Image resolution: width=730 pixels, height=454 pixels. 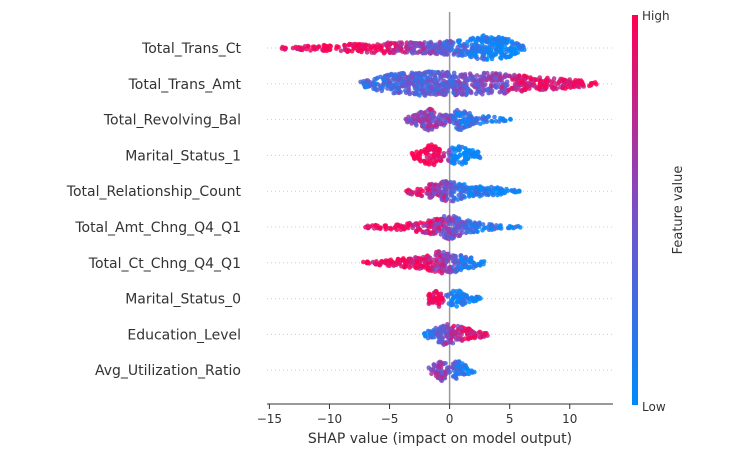 What do you see at coordinates (635, 210) in the screenshot?
I see `colorbar` at bounding box center [635, 210].